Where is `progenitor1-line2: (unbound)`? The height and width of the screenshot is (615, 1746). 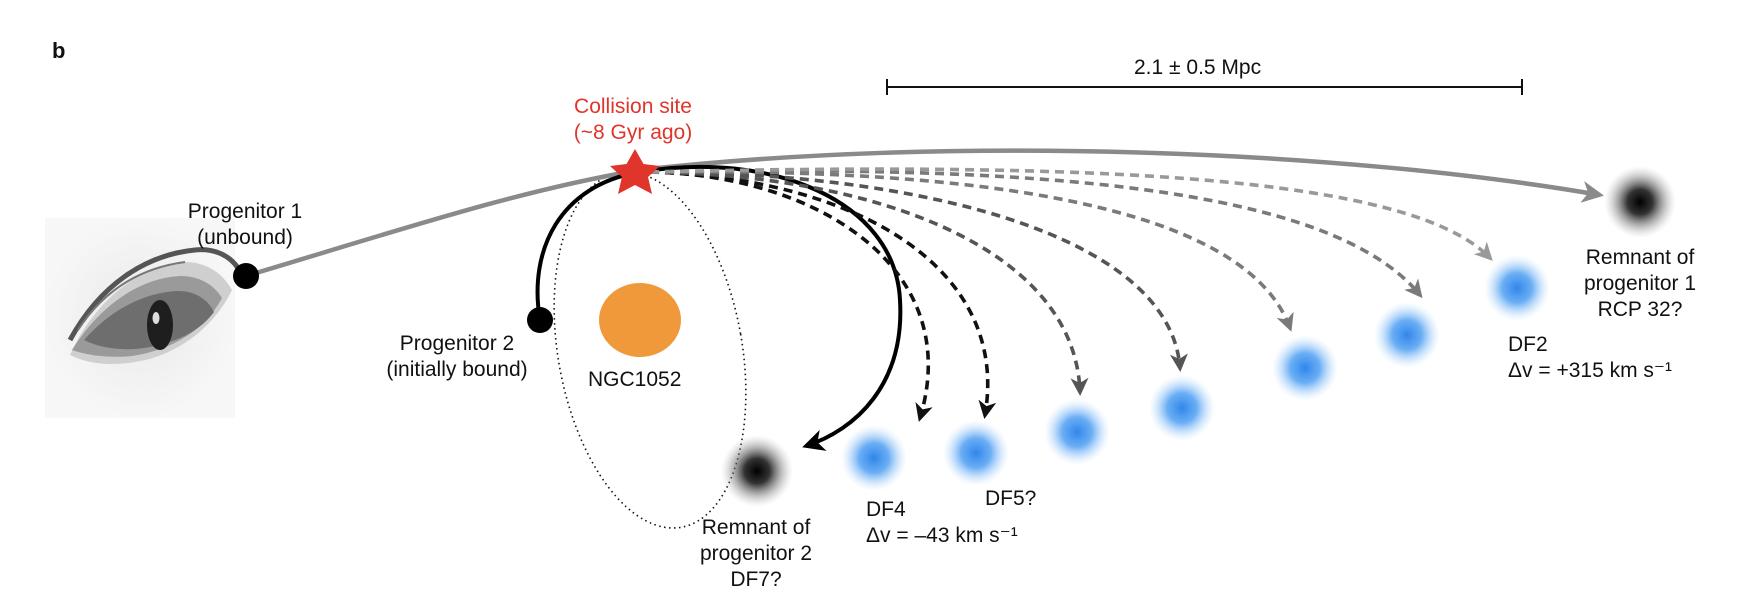
progenitor1-line2: (unbound) is located at coordinates (245, 237).